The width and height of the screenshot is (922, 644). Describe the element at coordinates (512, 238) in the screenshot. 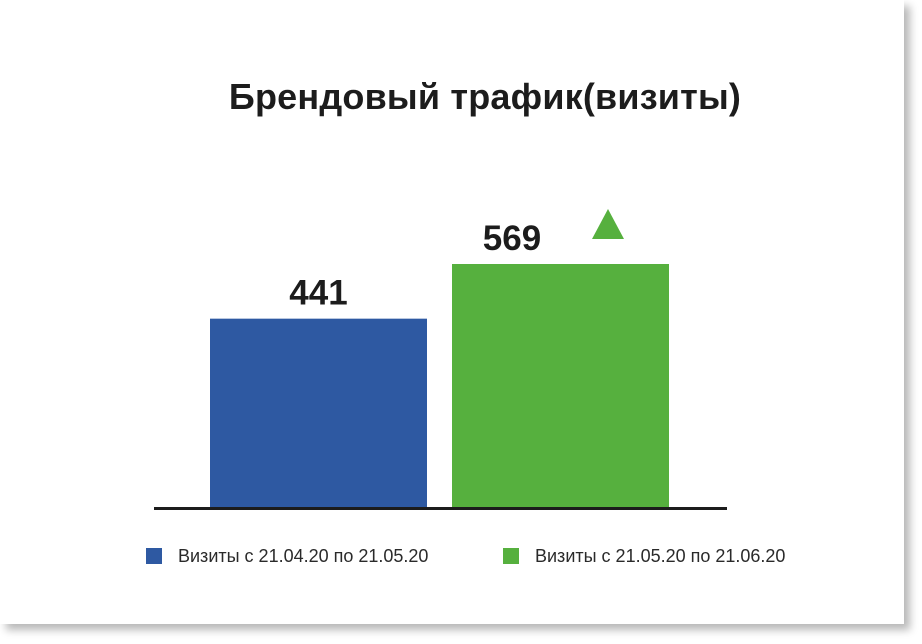

I see `data-label-period-2: 569` at that location.